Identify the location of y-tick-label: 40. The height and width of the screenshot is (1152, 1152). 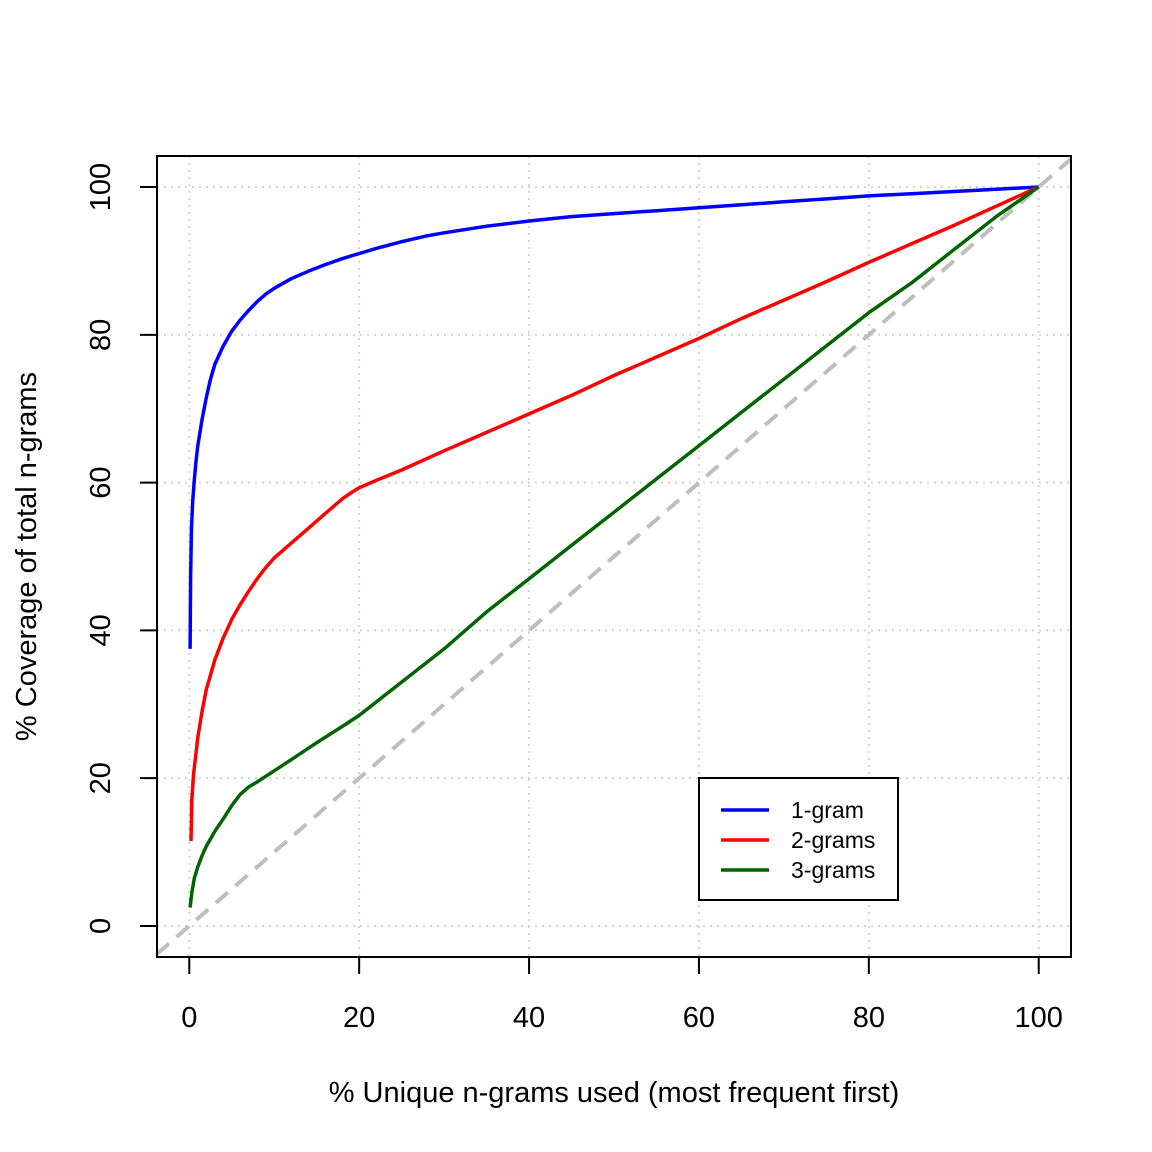
(101, 630).